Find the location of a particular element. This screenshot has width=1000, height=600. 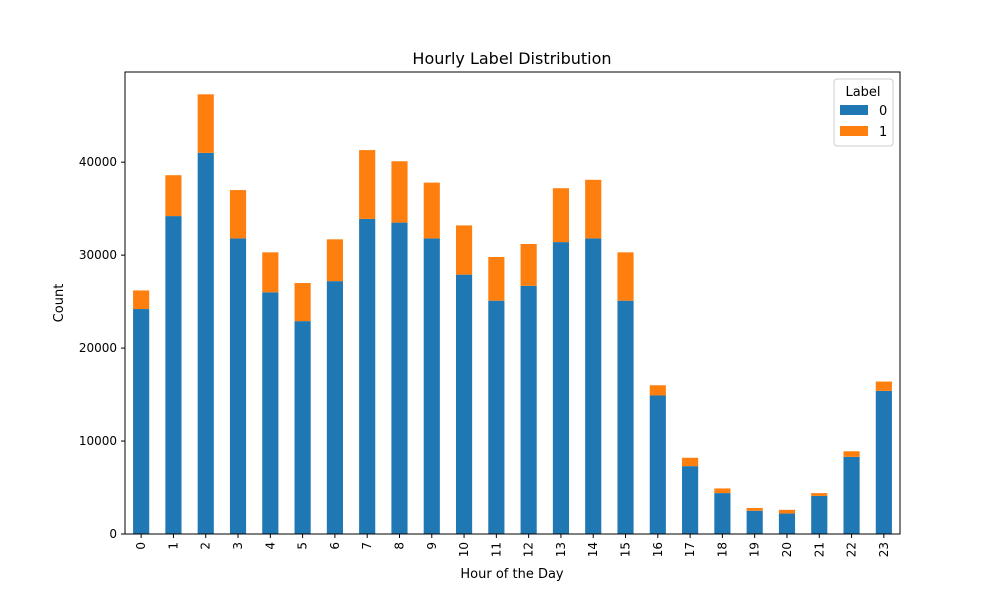

y-tick-label: 20000 is located at coordinates (98, 348).